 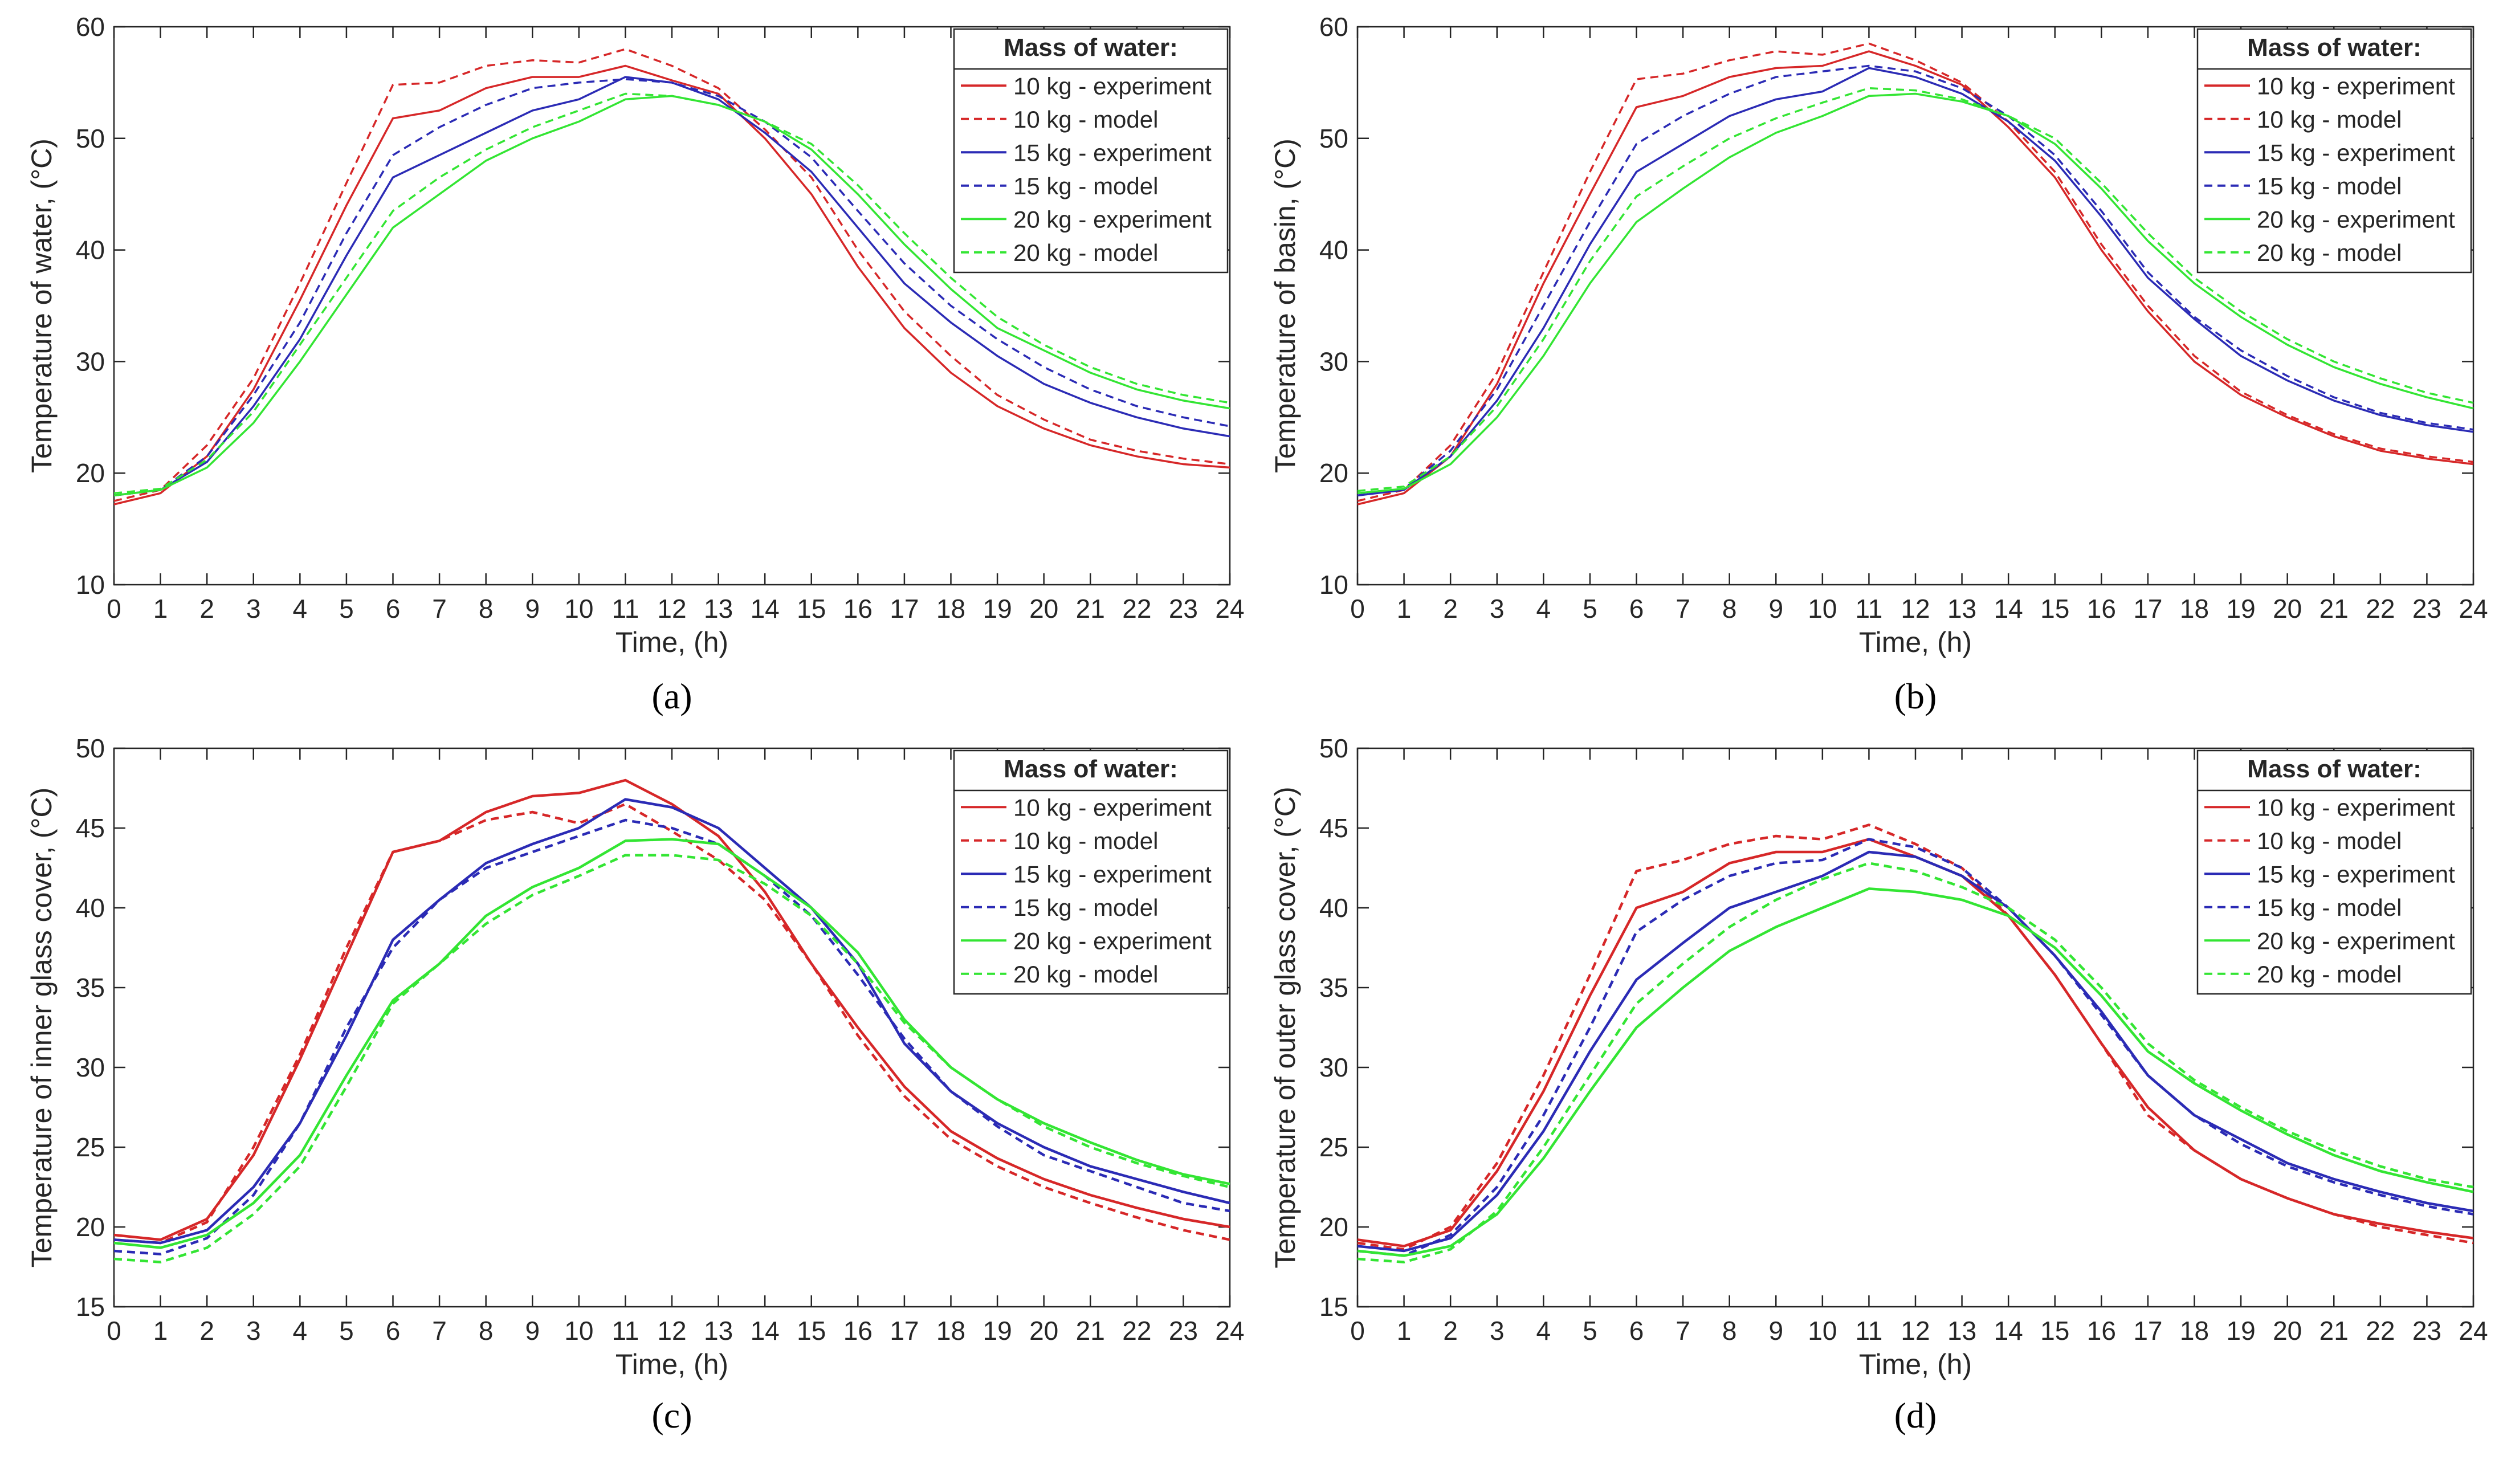 What do you see at coordinates (90, 1147) in the screenshot?
I see `y-tick-label: 25` at bounding box center [90, 1147].